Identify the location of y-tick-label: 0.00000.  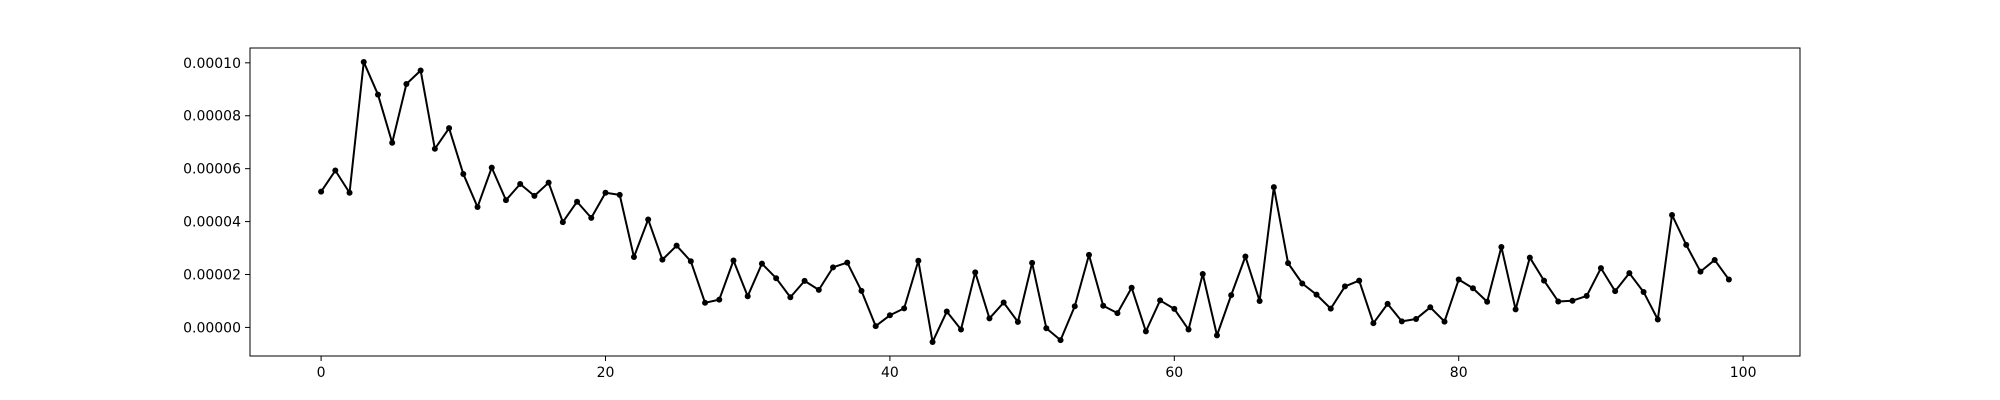
(212, 328).